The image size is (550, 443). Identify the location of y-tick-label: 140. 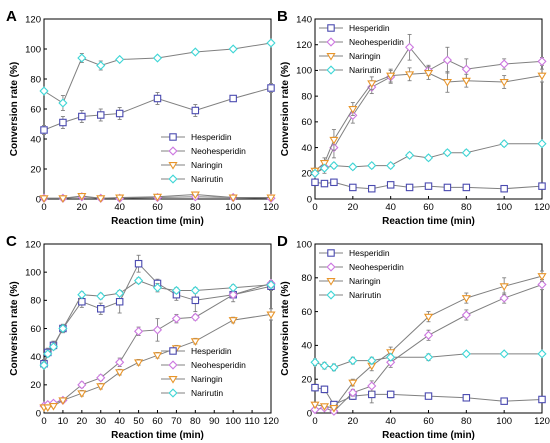
(304, 19).